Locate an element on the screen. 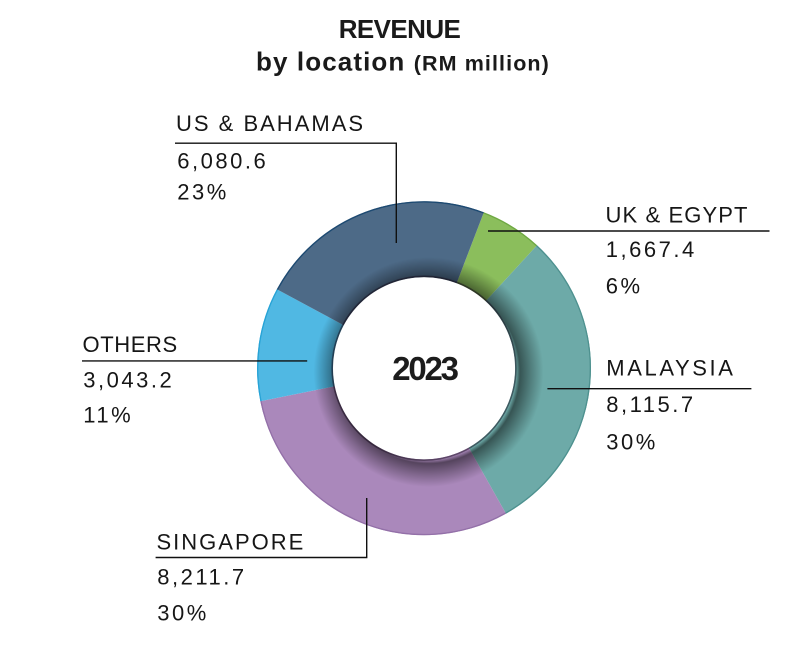 The height and width of the screenshot is (650, 787). svg-text: US & BAHAMAS is located at coordinates (270, 123).